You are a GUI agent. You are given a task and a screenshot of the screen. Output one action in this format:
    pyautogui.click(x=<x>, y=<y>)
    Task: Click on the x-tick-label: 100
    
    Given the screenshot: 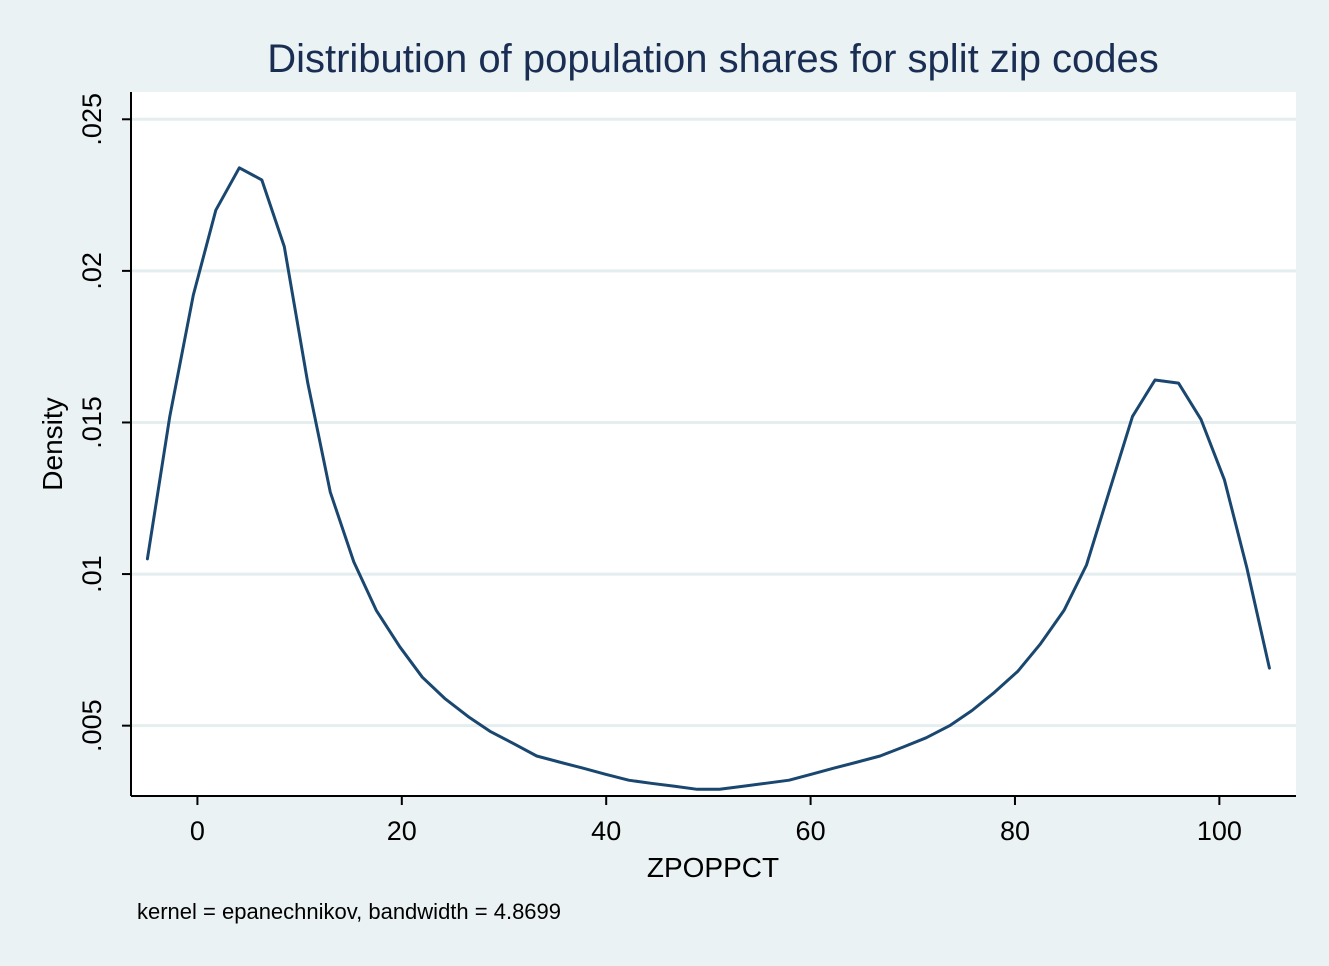 What is the action you would take?
    pyautogui.click(x=1219, y=831)
    